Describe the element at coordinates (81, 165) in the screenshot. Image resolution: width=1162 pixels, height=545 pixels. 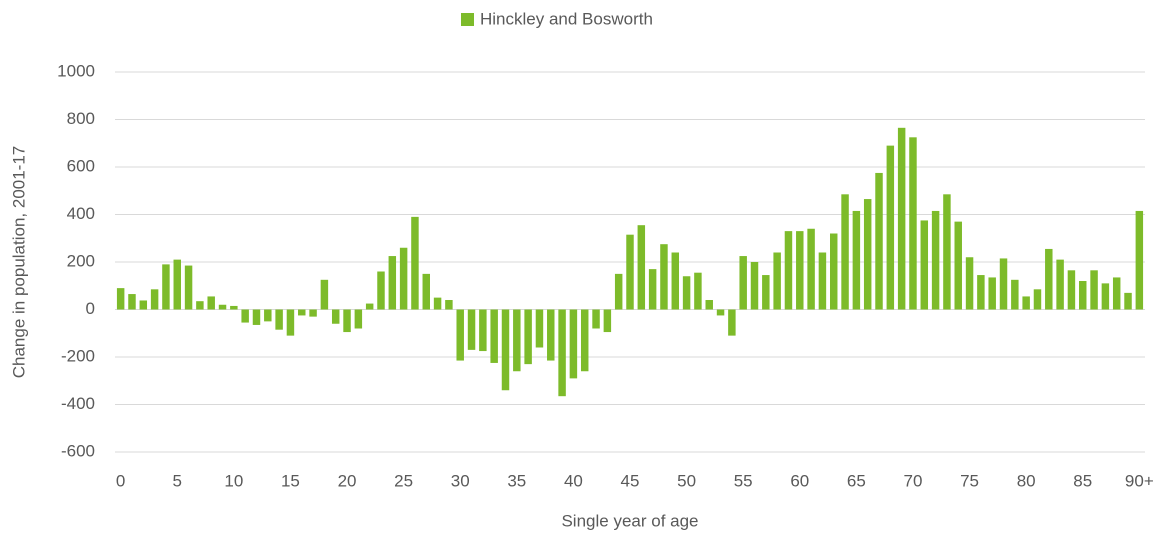
I see `y-tick-label: 600` at that location.